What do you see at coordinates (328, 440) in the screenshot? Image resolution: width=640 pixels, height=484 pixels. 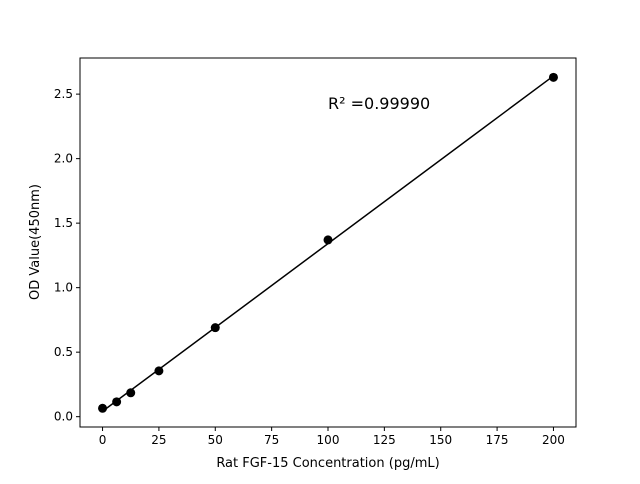 I see `x-tick-label: 100` at bounding box center [328, 440].